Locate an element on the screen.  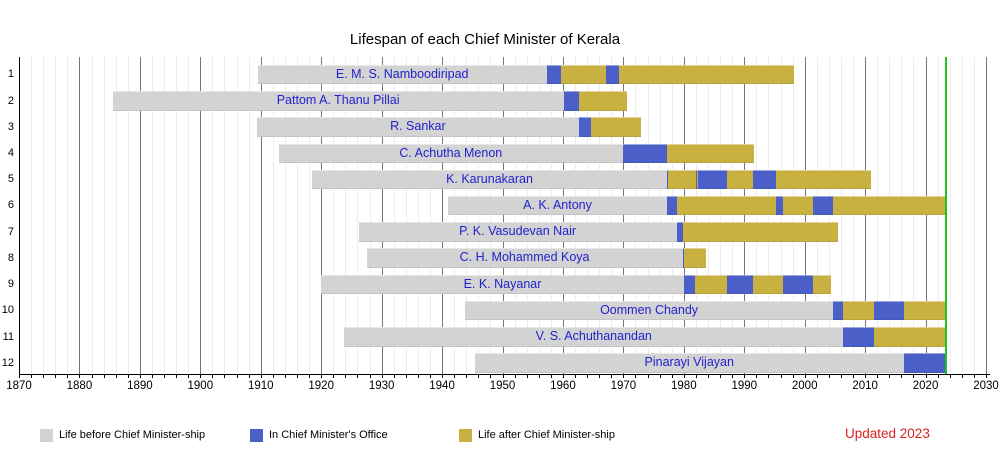
row-number: 7 is located at coordinates (10, 231).